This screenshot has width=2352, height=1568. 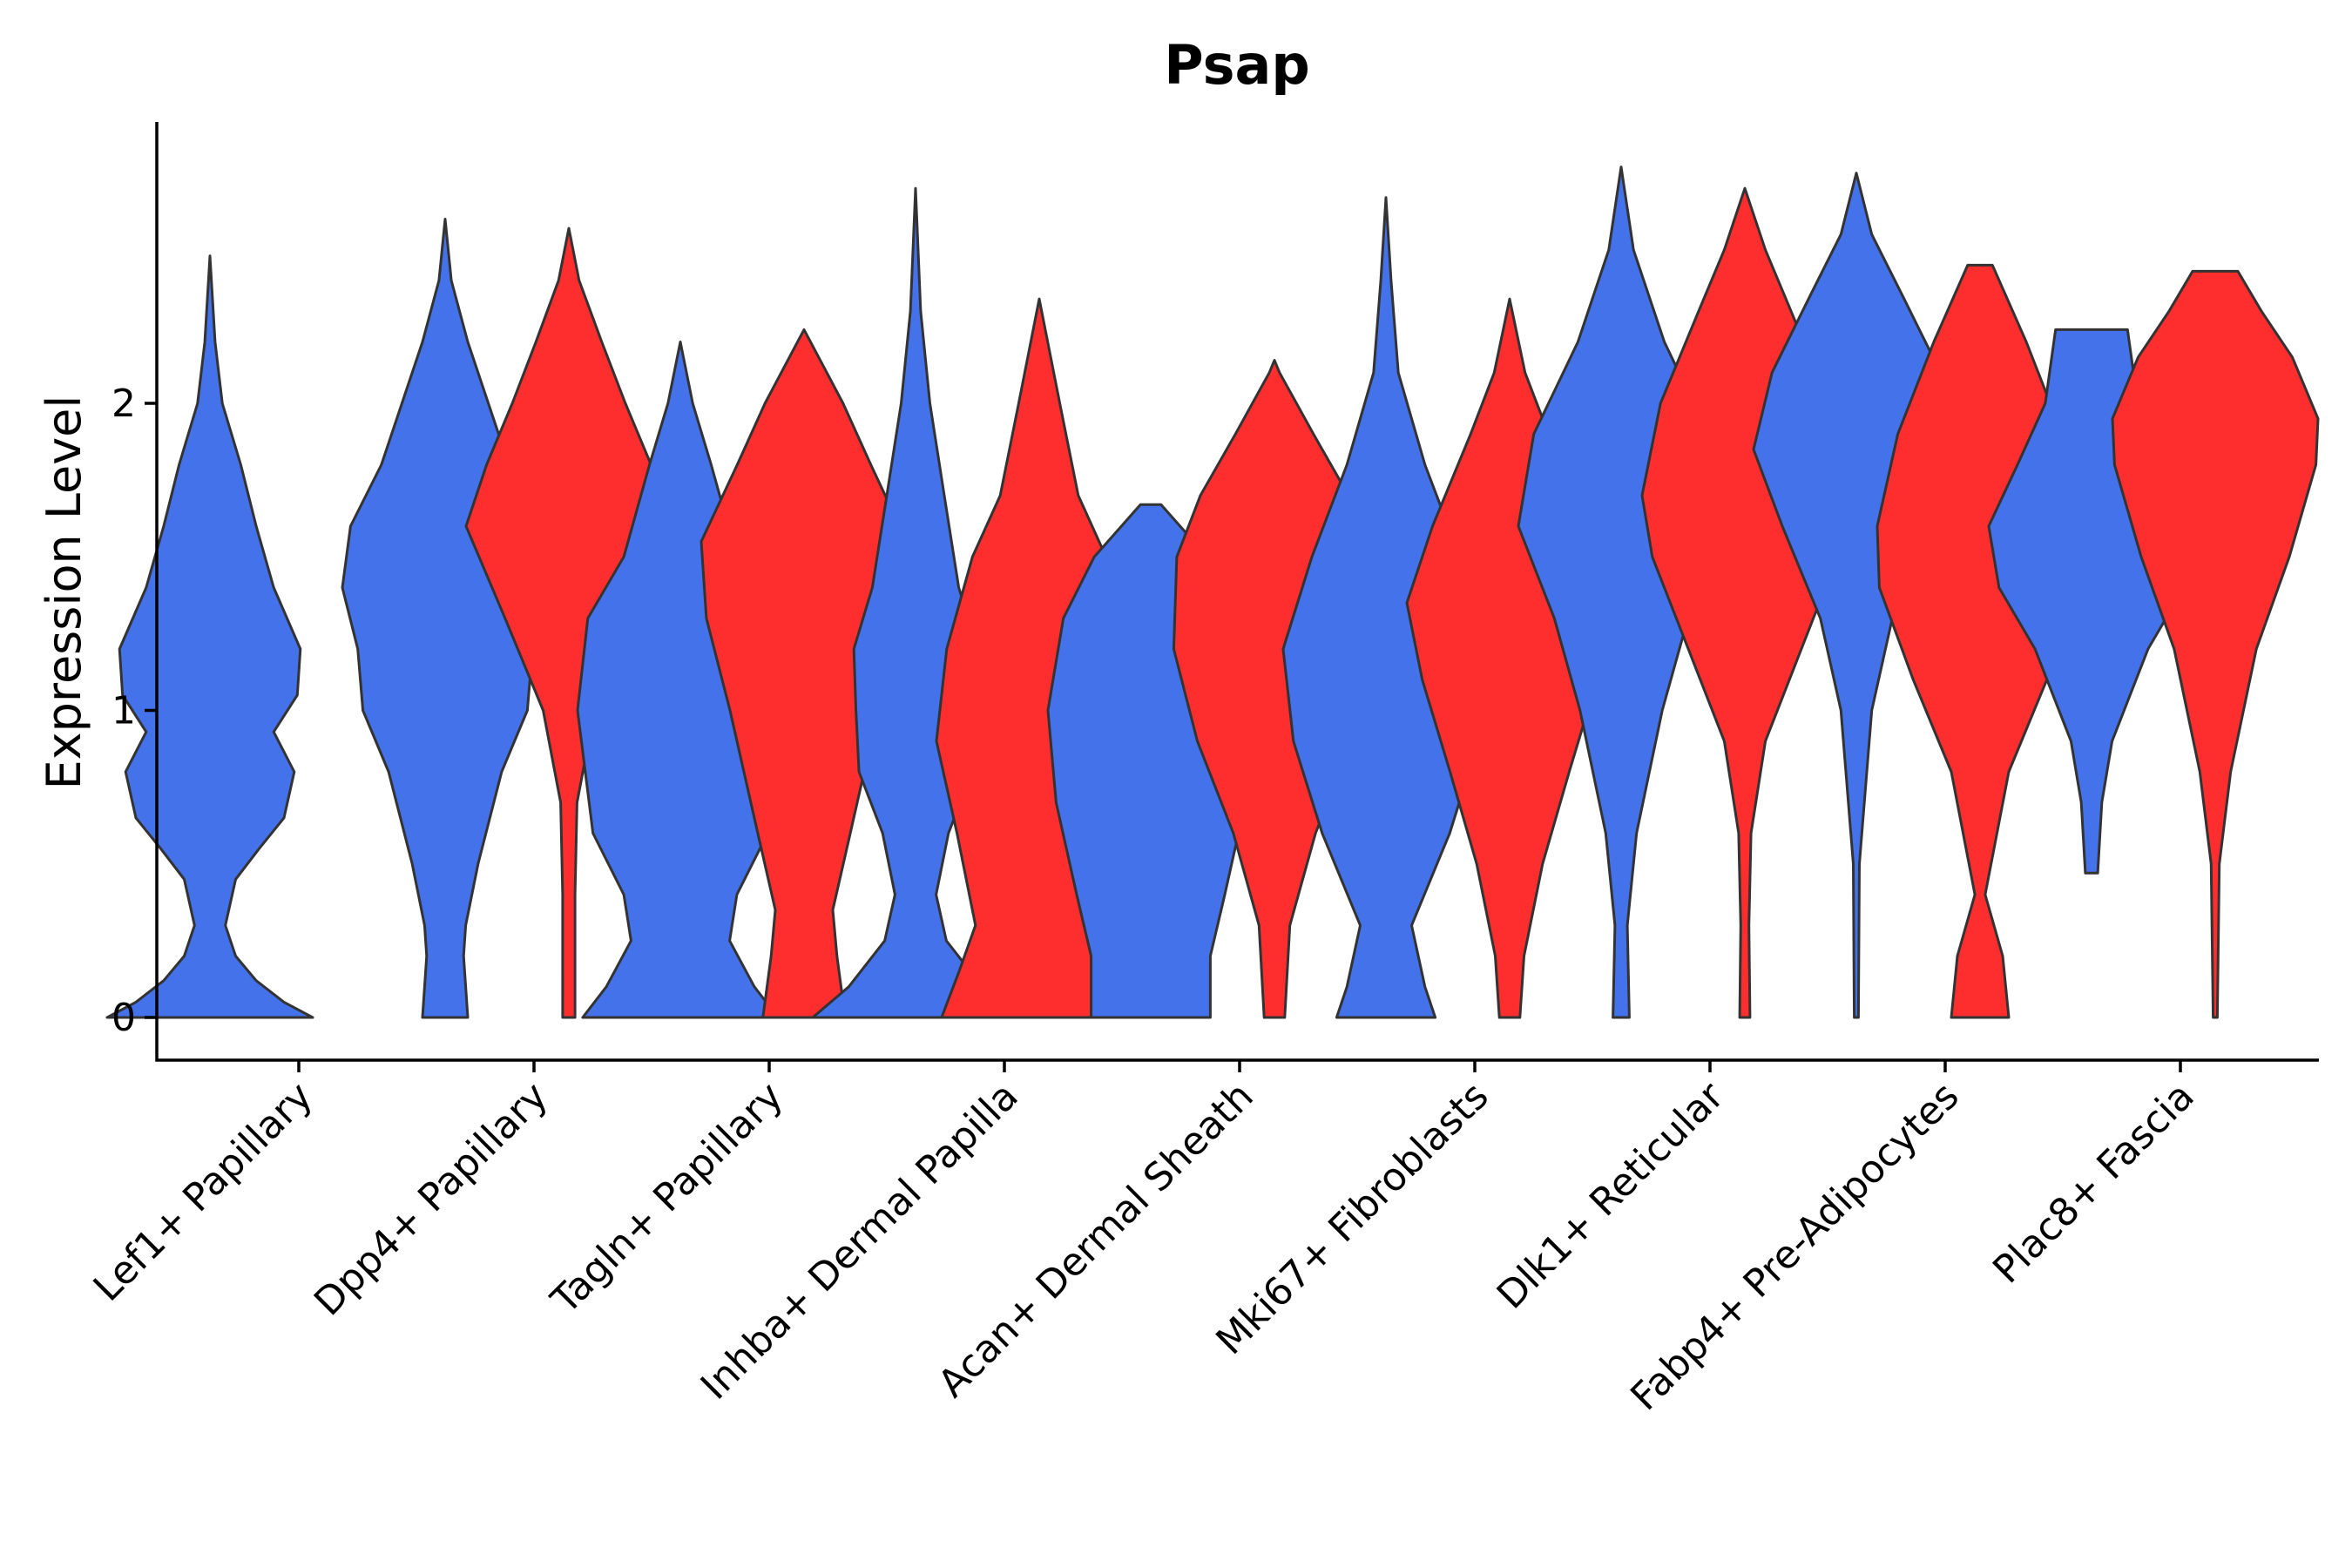 I want to click on x-tick-label: Plac8+ Fascia, so click(x=2093, y=1183).